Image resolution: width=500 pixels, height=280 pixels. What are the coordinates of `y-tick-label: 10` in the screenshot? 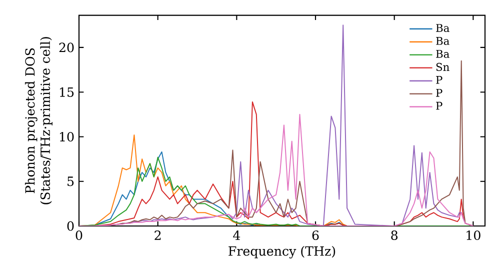 It's located at (67, 137).